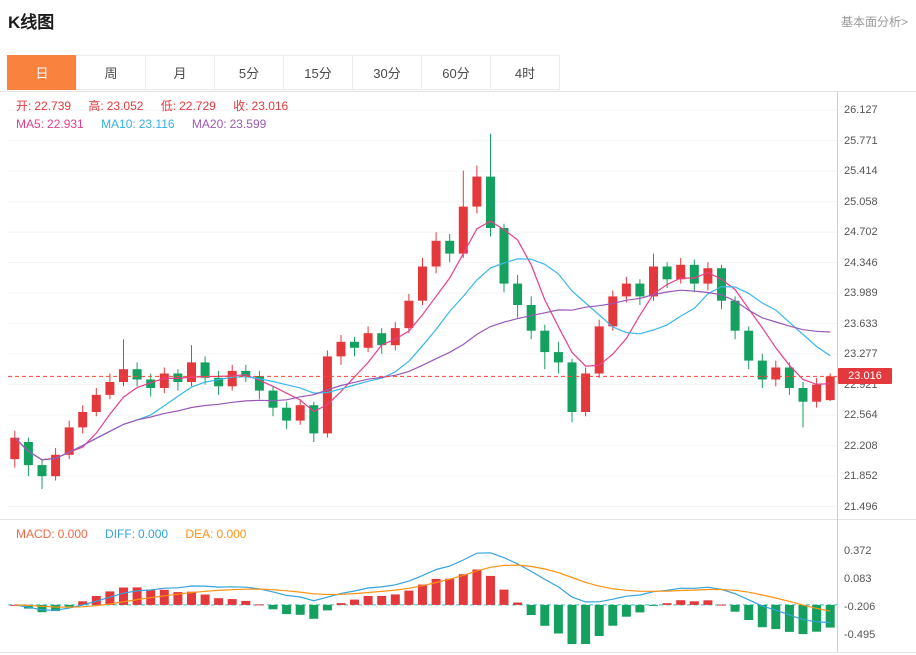  I want to click on ma5-value: 22.931, so click(65, 124).